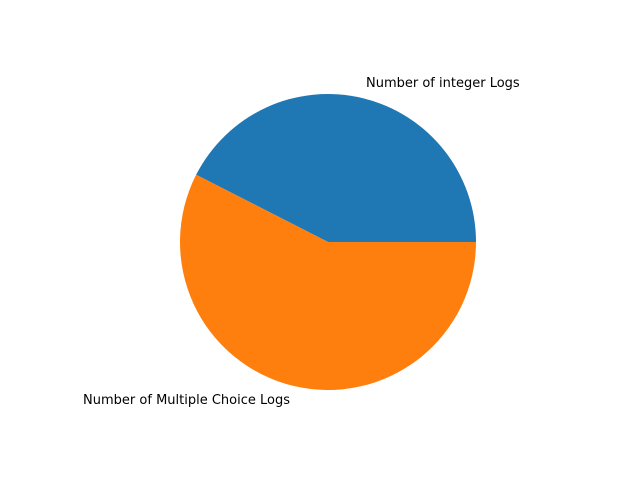 The height and width of the screenshot is (480, 640). Describe the element at coordinates (336, 167) in the screenshot. I see `pie-slice` at that location.